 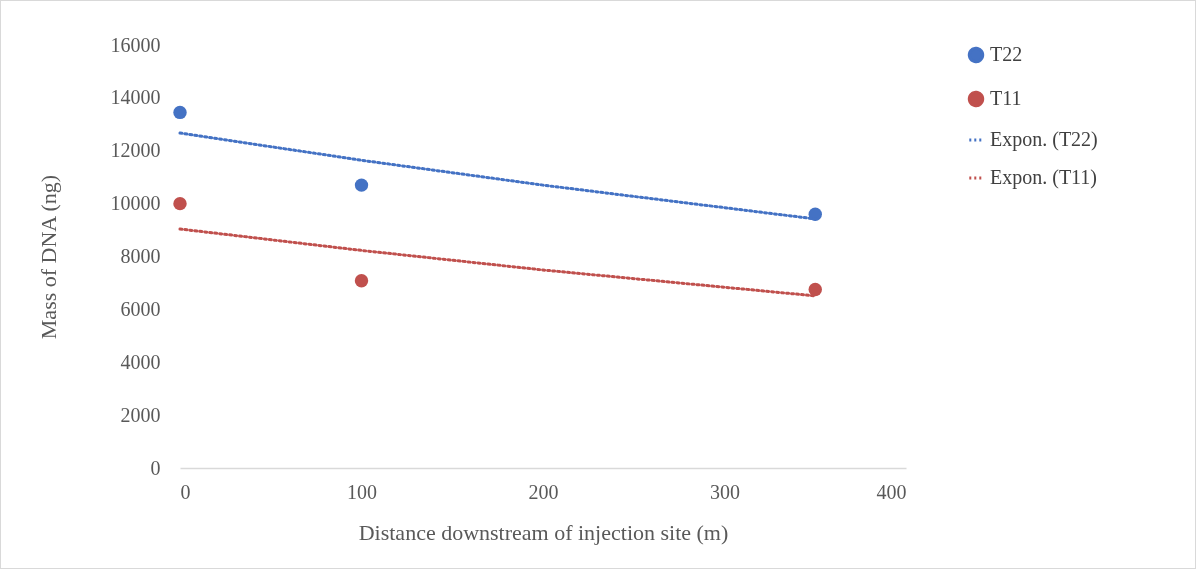 What do you see at coordinates (1044, 177) in the screenshot?
I see `legend-label: Expon. (T11)` at bounding box center [1044, 177].